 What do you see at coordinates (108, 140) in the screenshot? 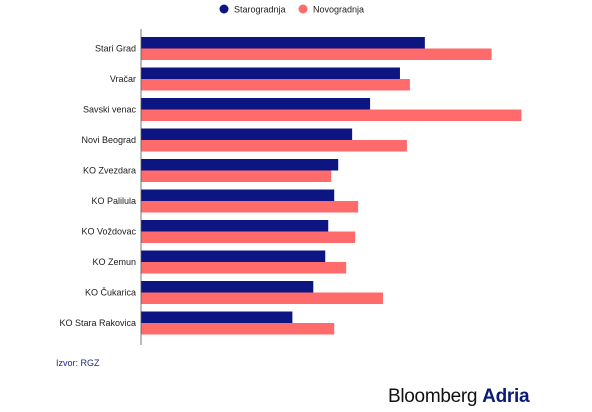
I see `category-label: Novi Beograd` at bounding box center [108, 140].